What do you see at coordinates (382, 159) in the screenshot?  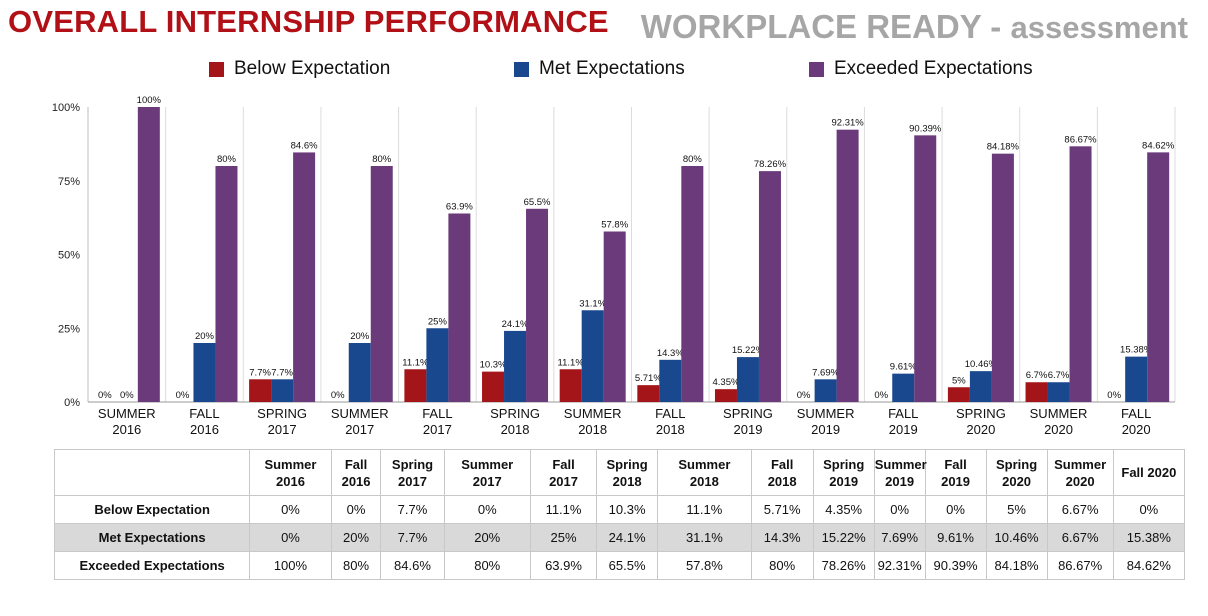 I see `data-label-exceeded: 80%` at bounding box center [382, 159].